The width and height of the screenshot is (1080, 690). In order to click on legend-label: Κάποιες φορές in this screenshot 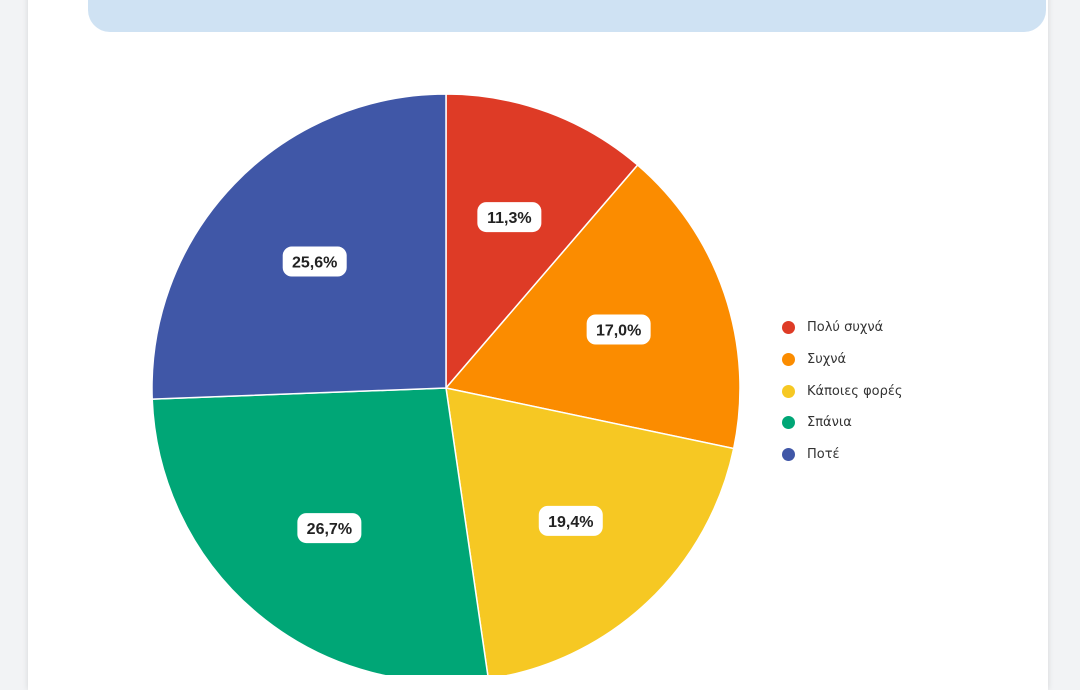, I will do `click(855, 391)`.